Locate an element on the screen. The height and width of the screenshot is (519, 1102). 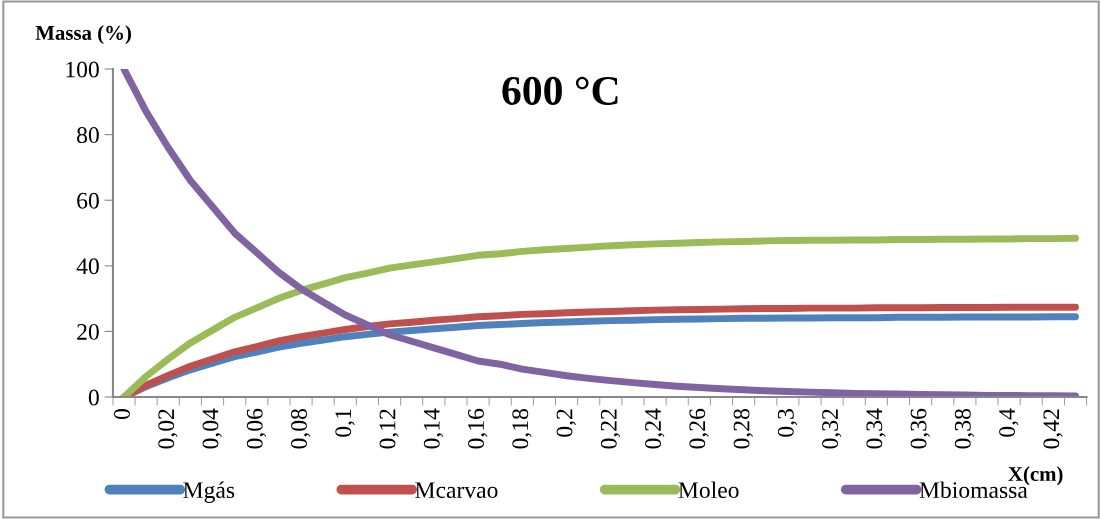
x-tick-label: 0,24 is located at coordinates (655, 428).